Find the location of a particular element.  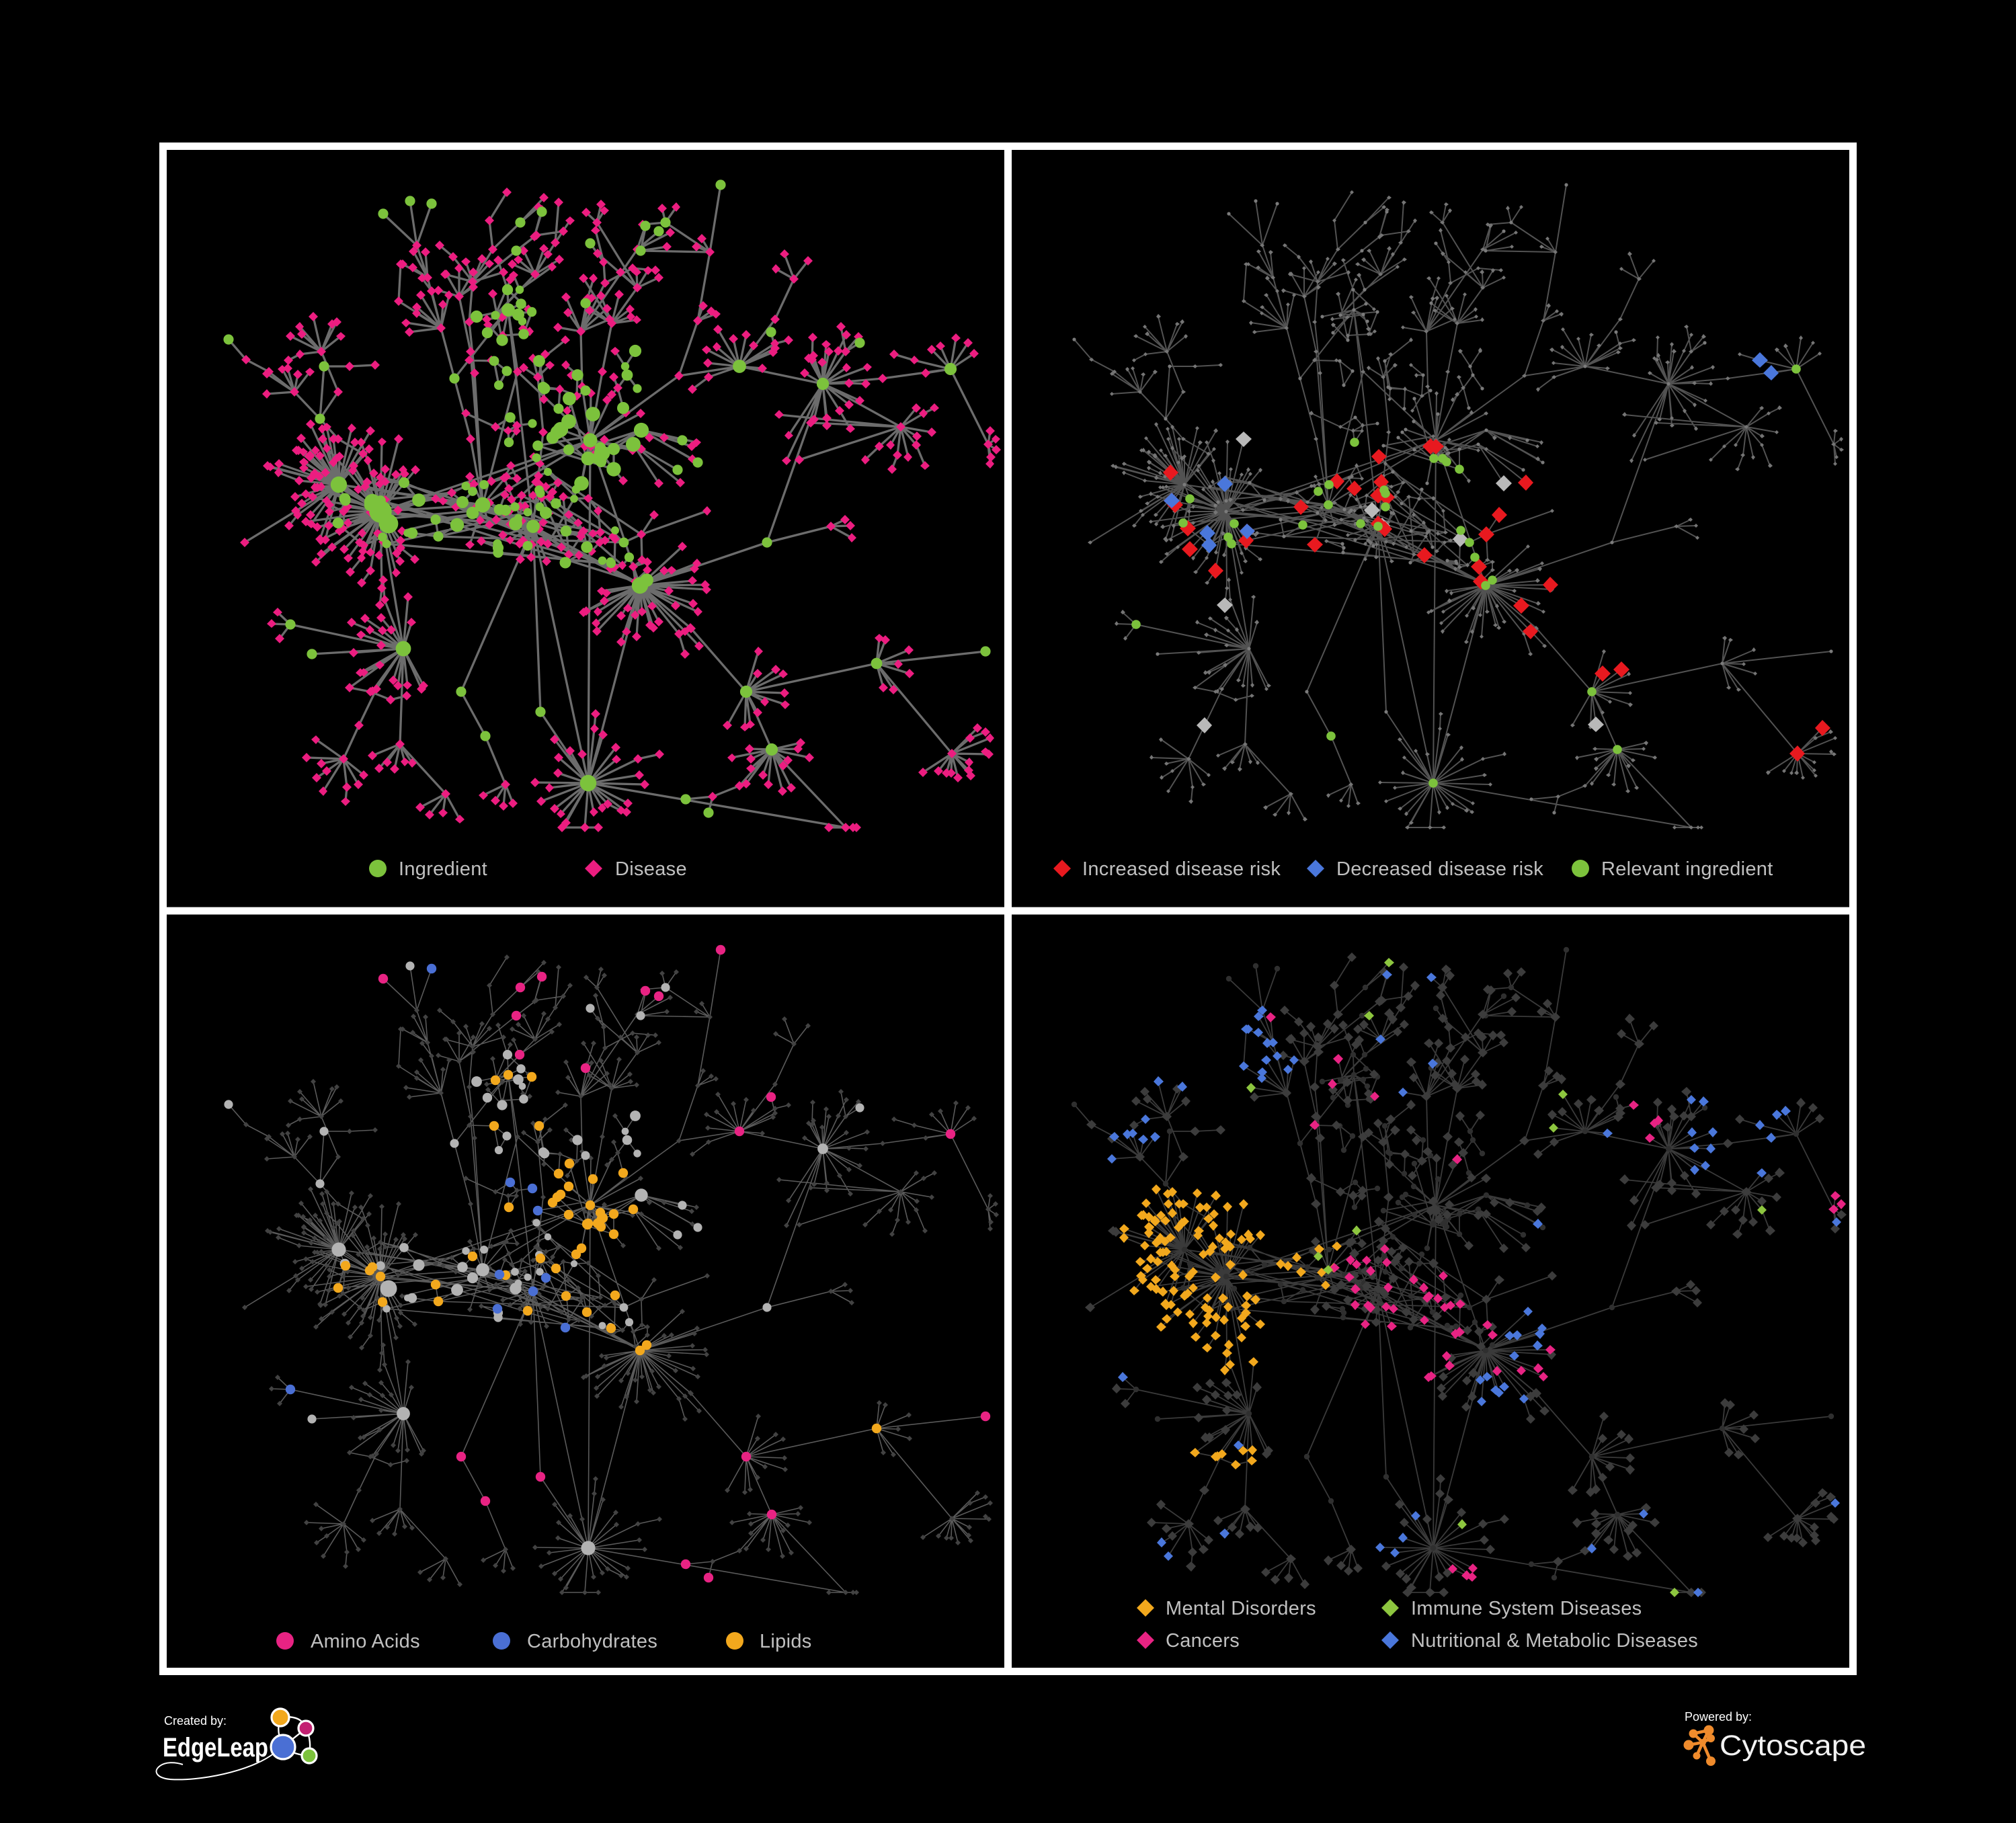

svg-text: Immune System Diseases is located at coordinates (1526, 1609).